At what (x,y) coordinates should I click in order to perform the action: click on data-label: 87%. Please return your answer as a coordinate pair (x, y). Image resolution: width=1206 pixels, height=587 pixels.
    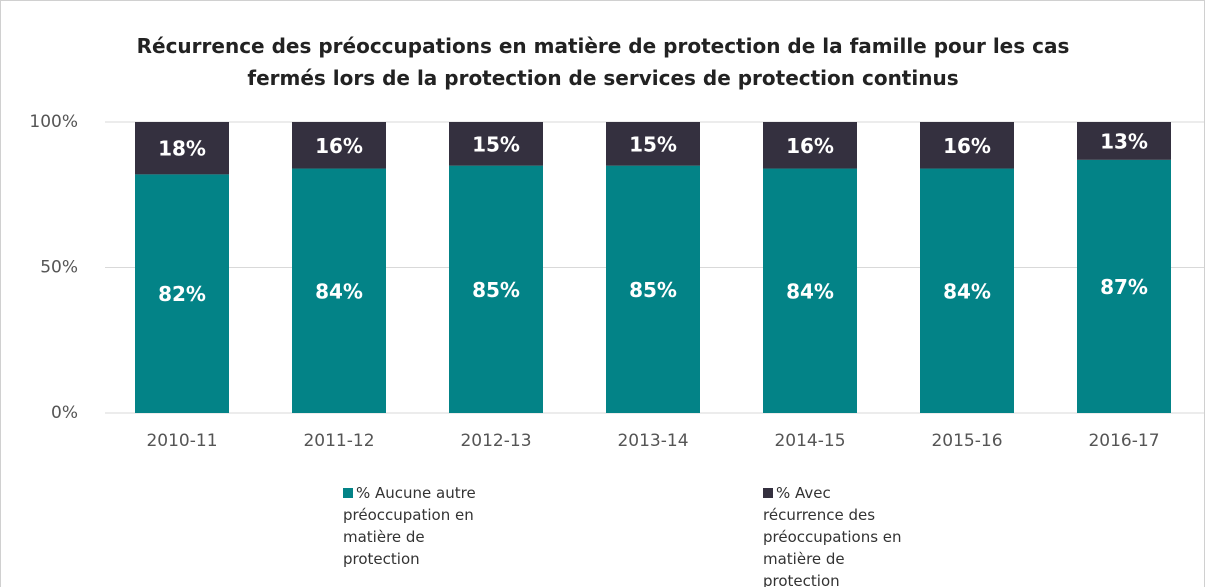
    Looking at the image, I should click on (1124, 287).